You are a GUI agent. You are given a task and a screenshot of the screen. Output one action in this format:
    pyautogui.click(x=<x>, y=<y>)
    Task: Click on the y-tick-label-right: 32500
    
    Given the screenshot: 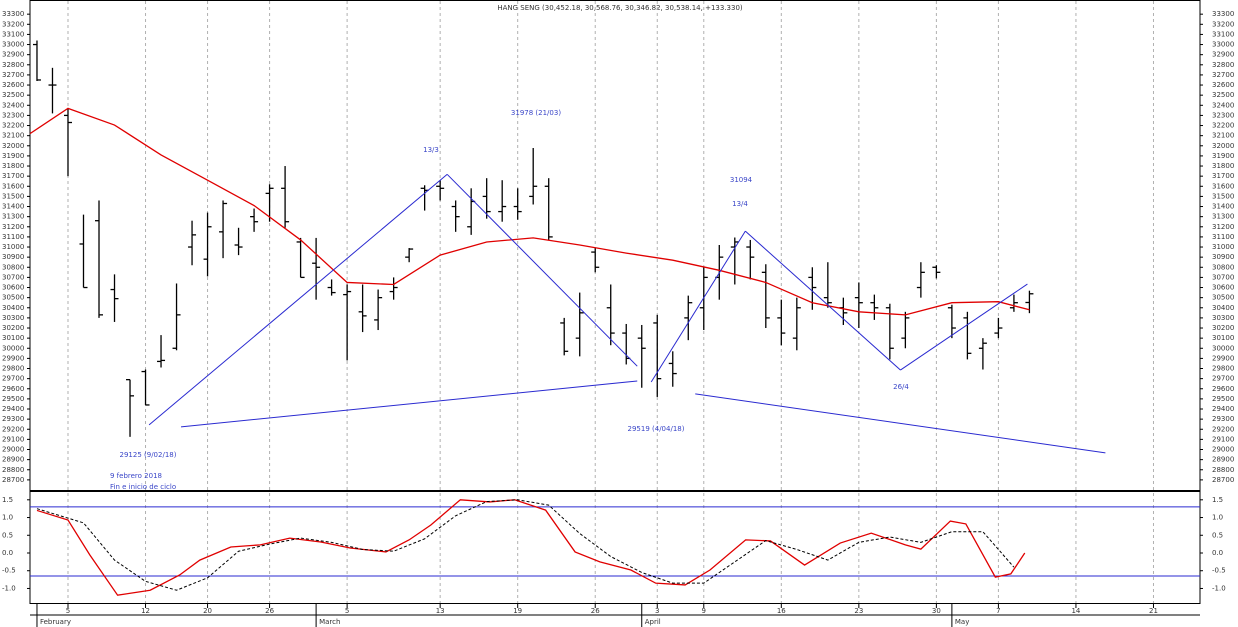 What is the action you would take?
    pyautogui.click(x=1223, y=95)
    